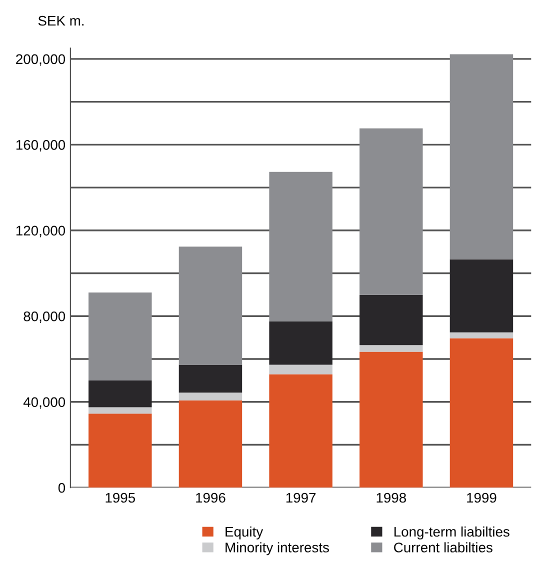 Image resolution: width=542 pixels, height=567 pixels. I want to click on y-tick-label: 120,000, so click(41, 232).